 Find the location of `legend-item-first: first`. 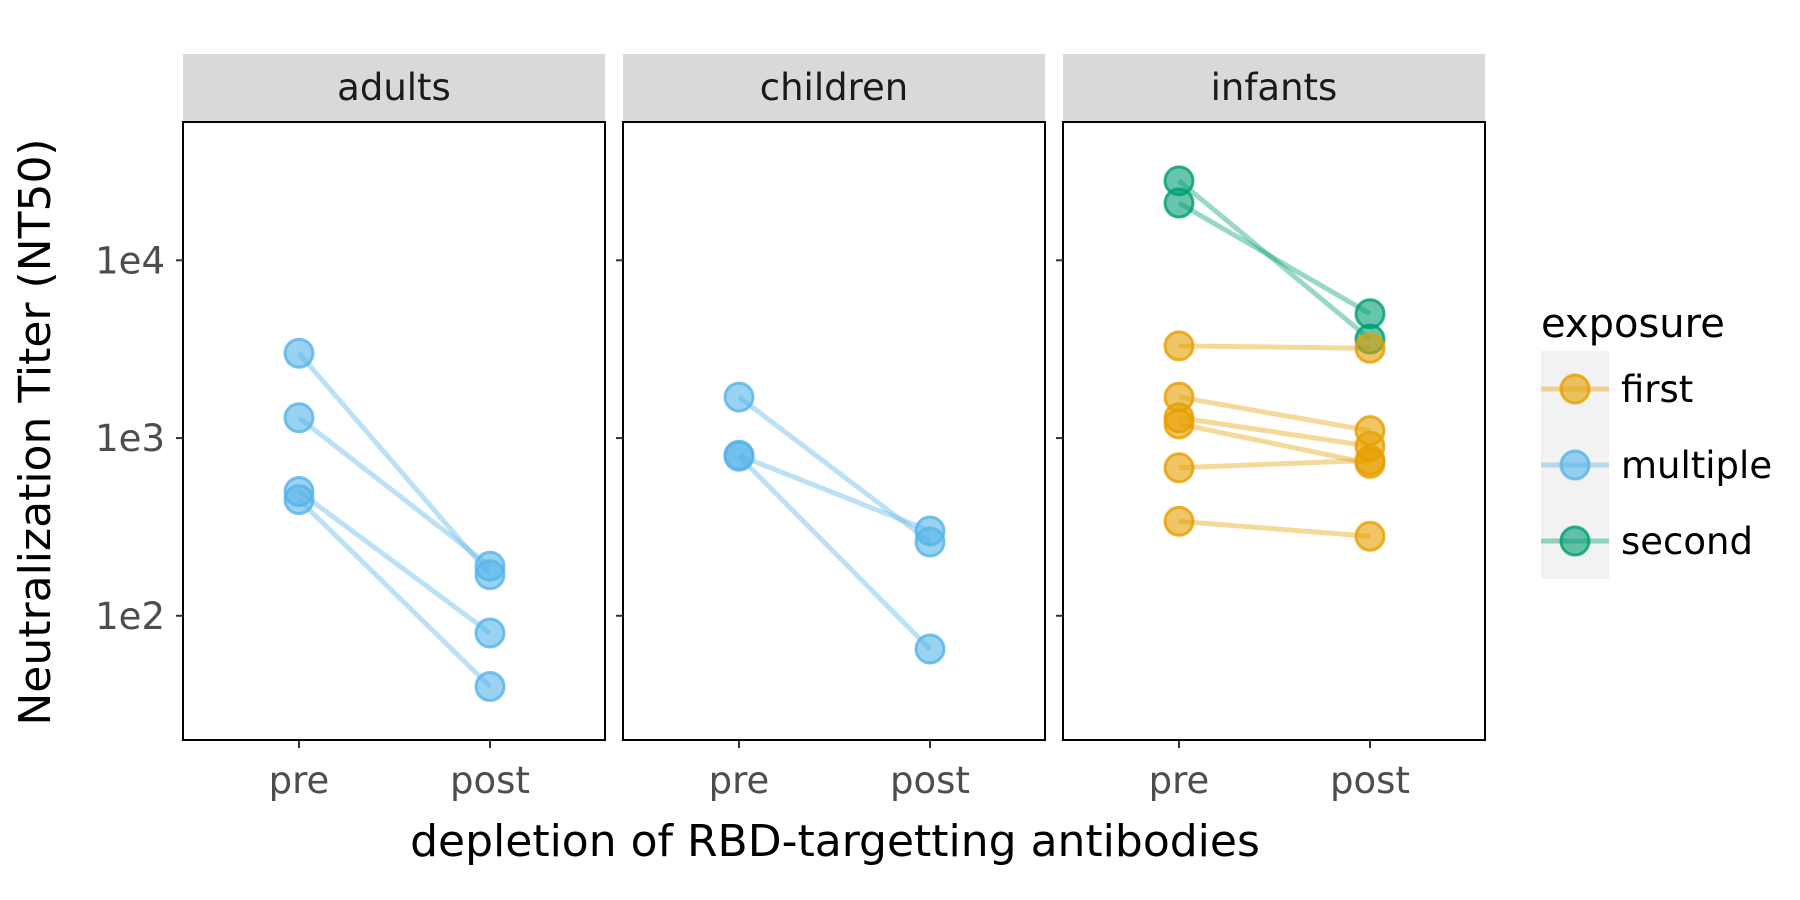

legend-item-first: first is located at coordinates (1617, 389).